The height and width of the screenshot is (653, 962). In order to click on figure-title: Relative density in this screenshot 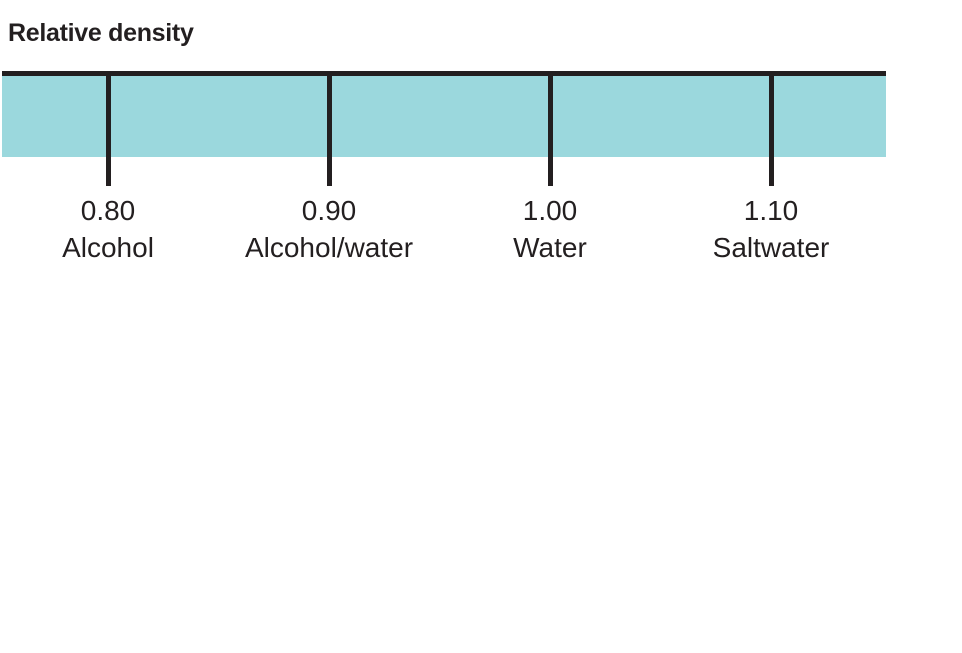, I will do `click(101, 33)`.